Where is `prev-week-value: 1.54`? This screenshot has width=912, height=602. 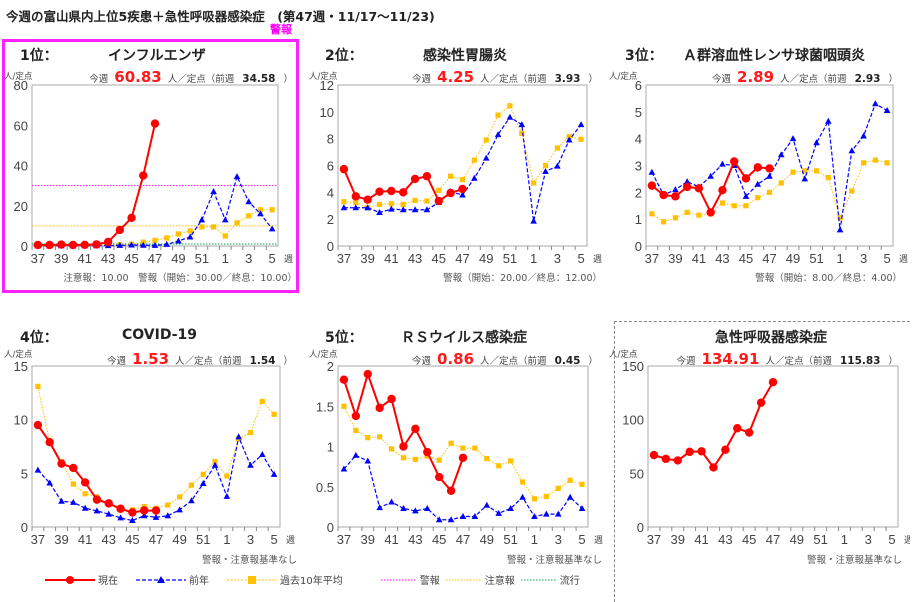
prev-week-value: 1.54 is located at coordinates (262, 361).